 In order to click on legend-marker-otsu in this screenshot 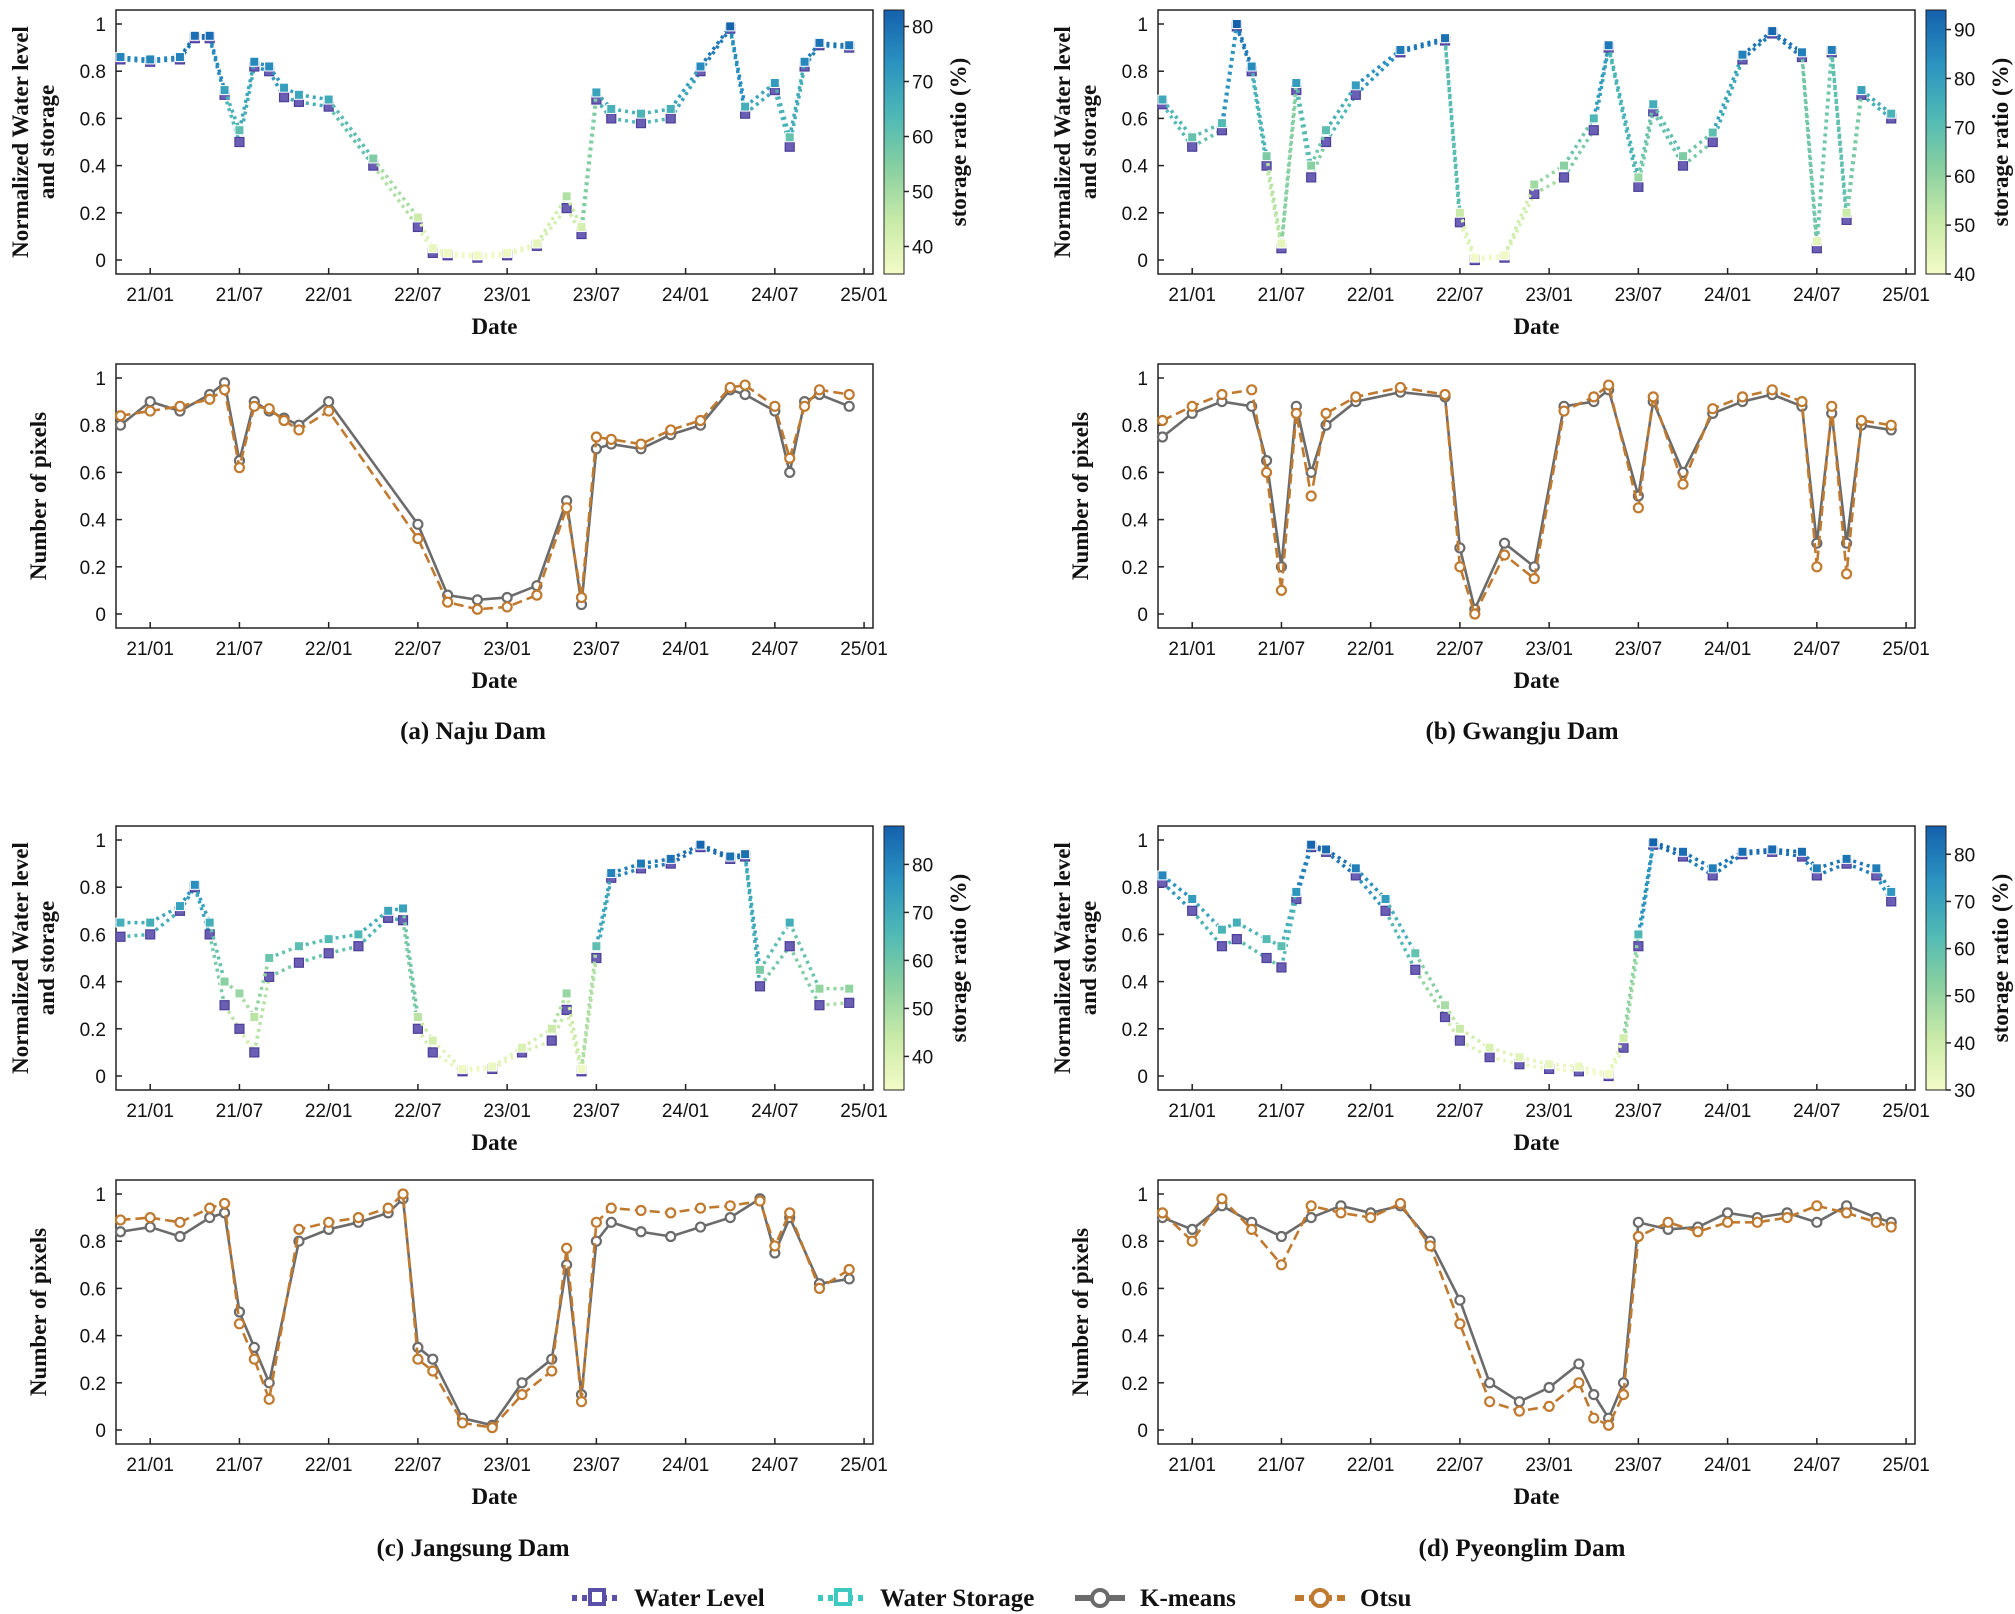, I will do `click(1320, 1598)`.